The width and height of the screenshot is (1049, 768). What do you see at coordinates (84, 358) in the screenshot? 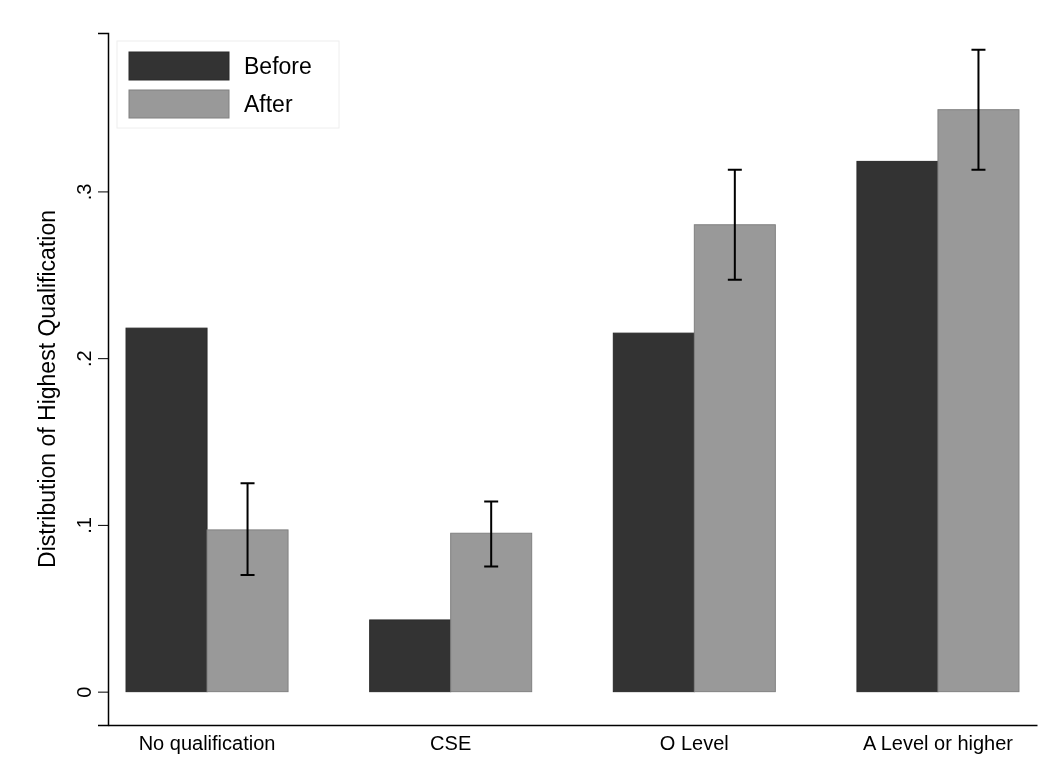
I see `y-tick-label: .2` at bounding box center [84, 358].